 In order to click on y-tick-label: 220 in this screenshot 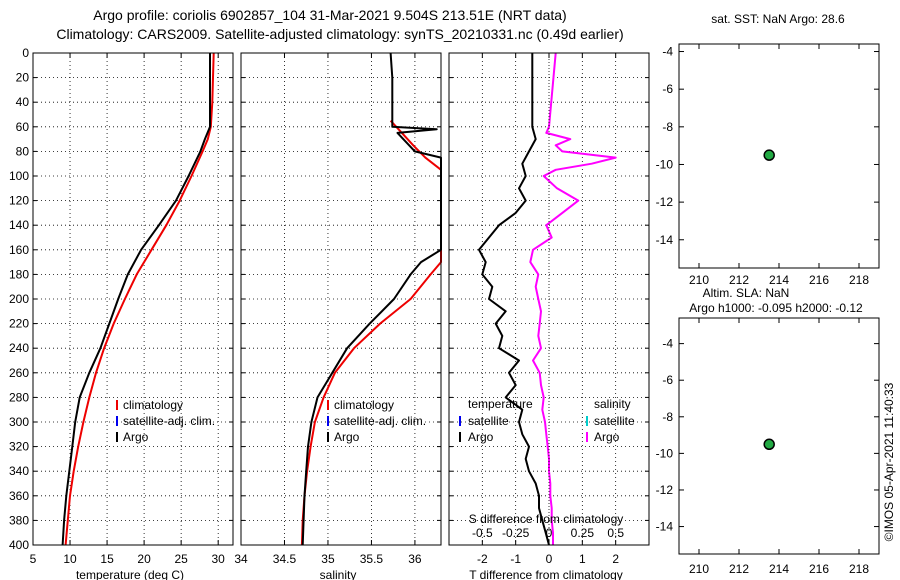, I will do `click(19, 324)`.